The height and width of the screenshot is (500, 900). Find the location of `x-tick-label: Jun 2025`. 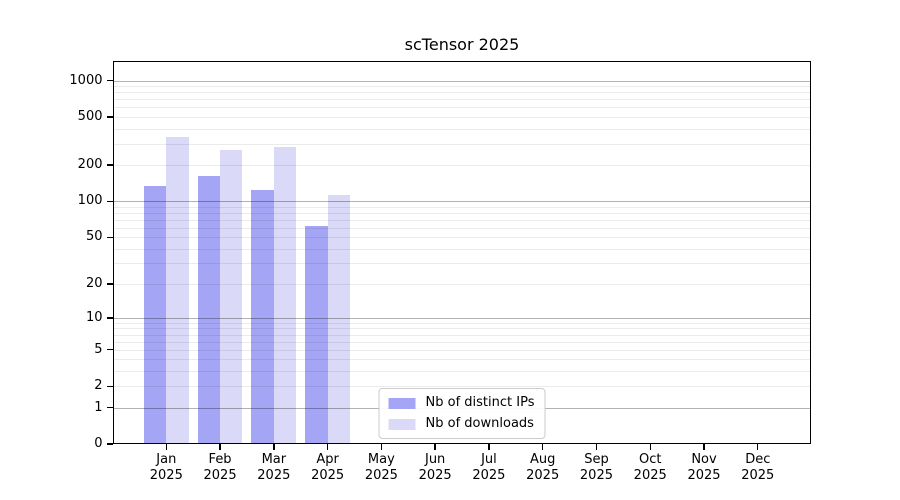

x-tick-label: Jun 2025 is located at coordinates (435, 467).